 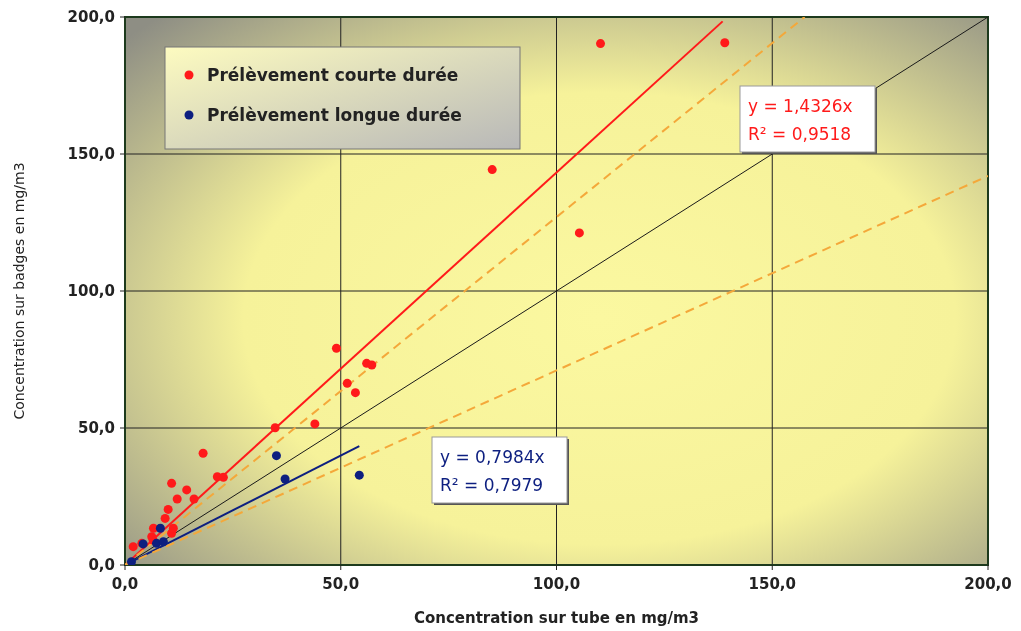 I want to click on x-tick-label: 150,0, so click(x=772, y=584).